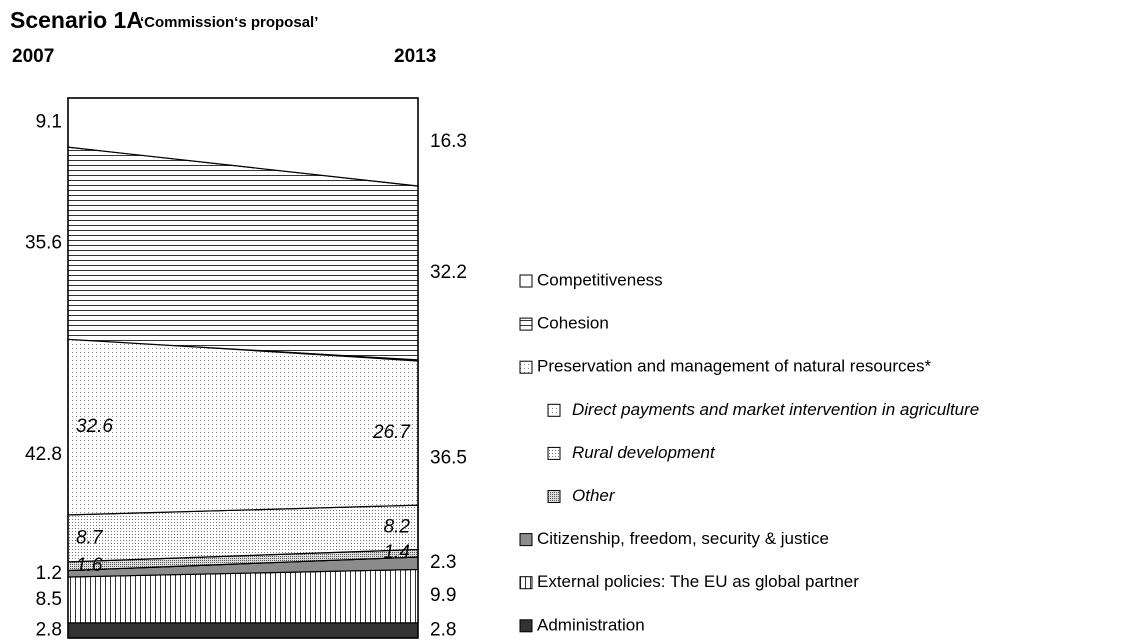 The image size is (1134, 643). Describe the element at coordinates (591, 624) in the screenshot. I see `legend-label: Administration` at that location.